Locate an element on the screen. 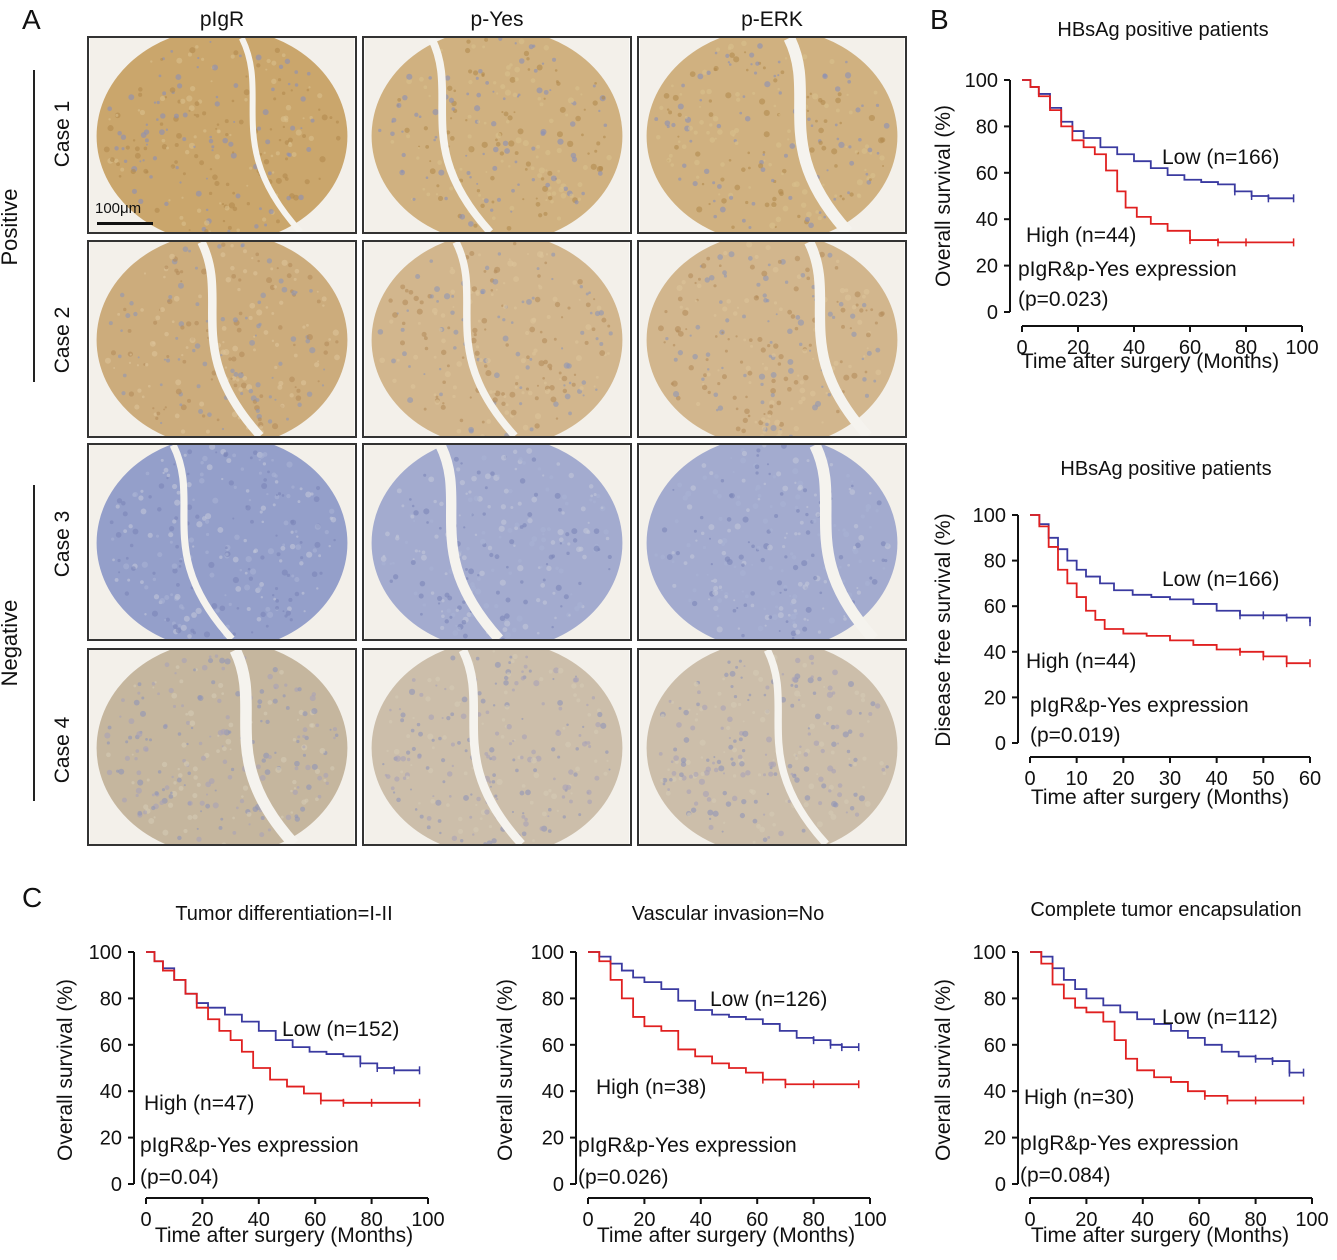 Image resolution: width=1337 pixels, height=1260 pixels. chart-5-x-tick-label: 20 is located at coordinates (1086, 1220).